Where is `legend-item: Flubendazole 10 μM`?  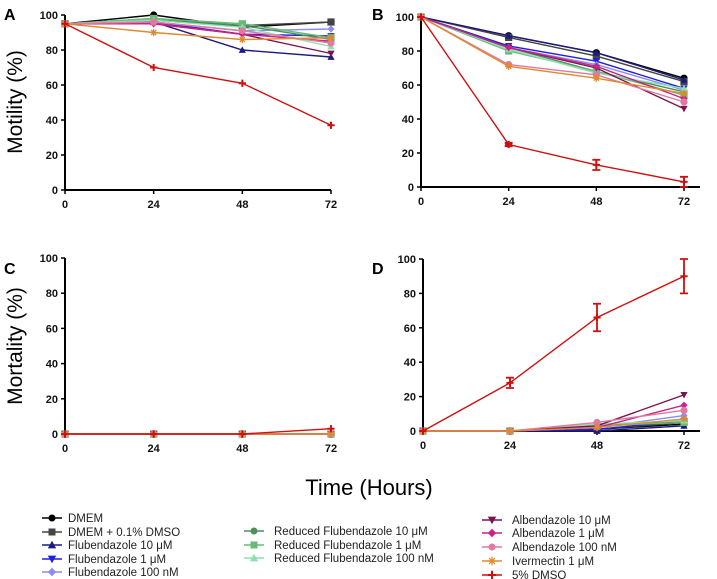 legend-item: Flubendazole 10 μM is located at coordinates (107, 546).